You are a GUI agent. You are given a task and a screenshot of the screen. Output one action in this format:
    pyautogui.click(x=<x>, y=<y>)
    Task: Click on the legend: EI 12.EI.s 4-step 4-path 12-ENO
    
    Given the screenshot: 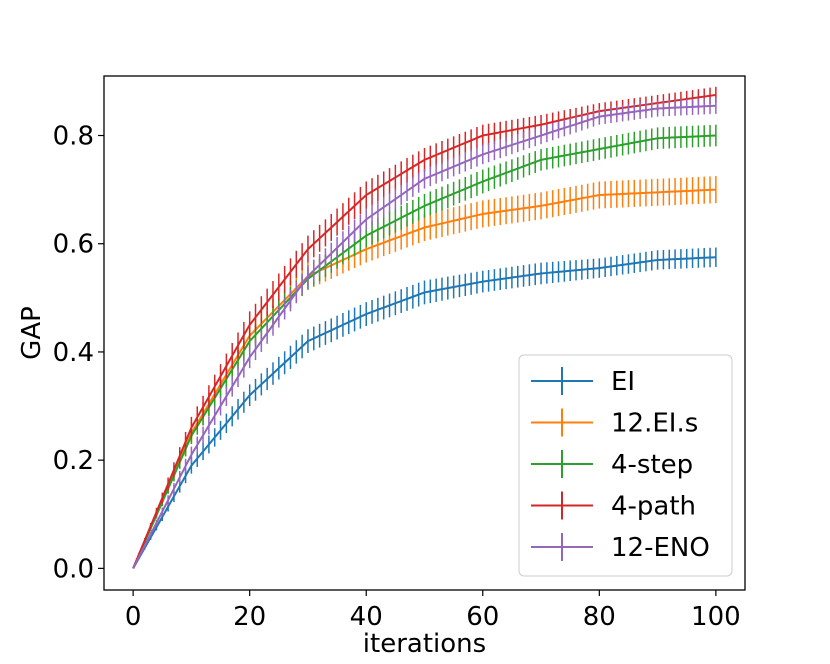 What is the action you would take?
    pyautogui.click(x=625, y=465)
    